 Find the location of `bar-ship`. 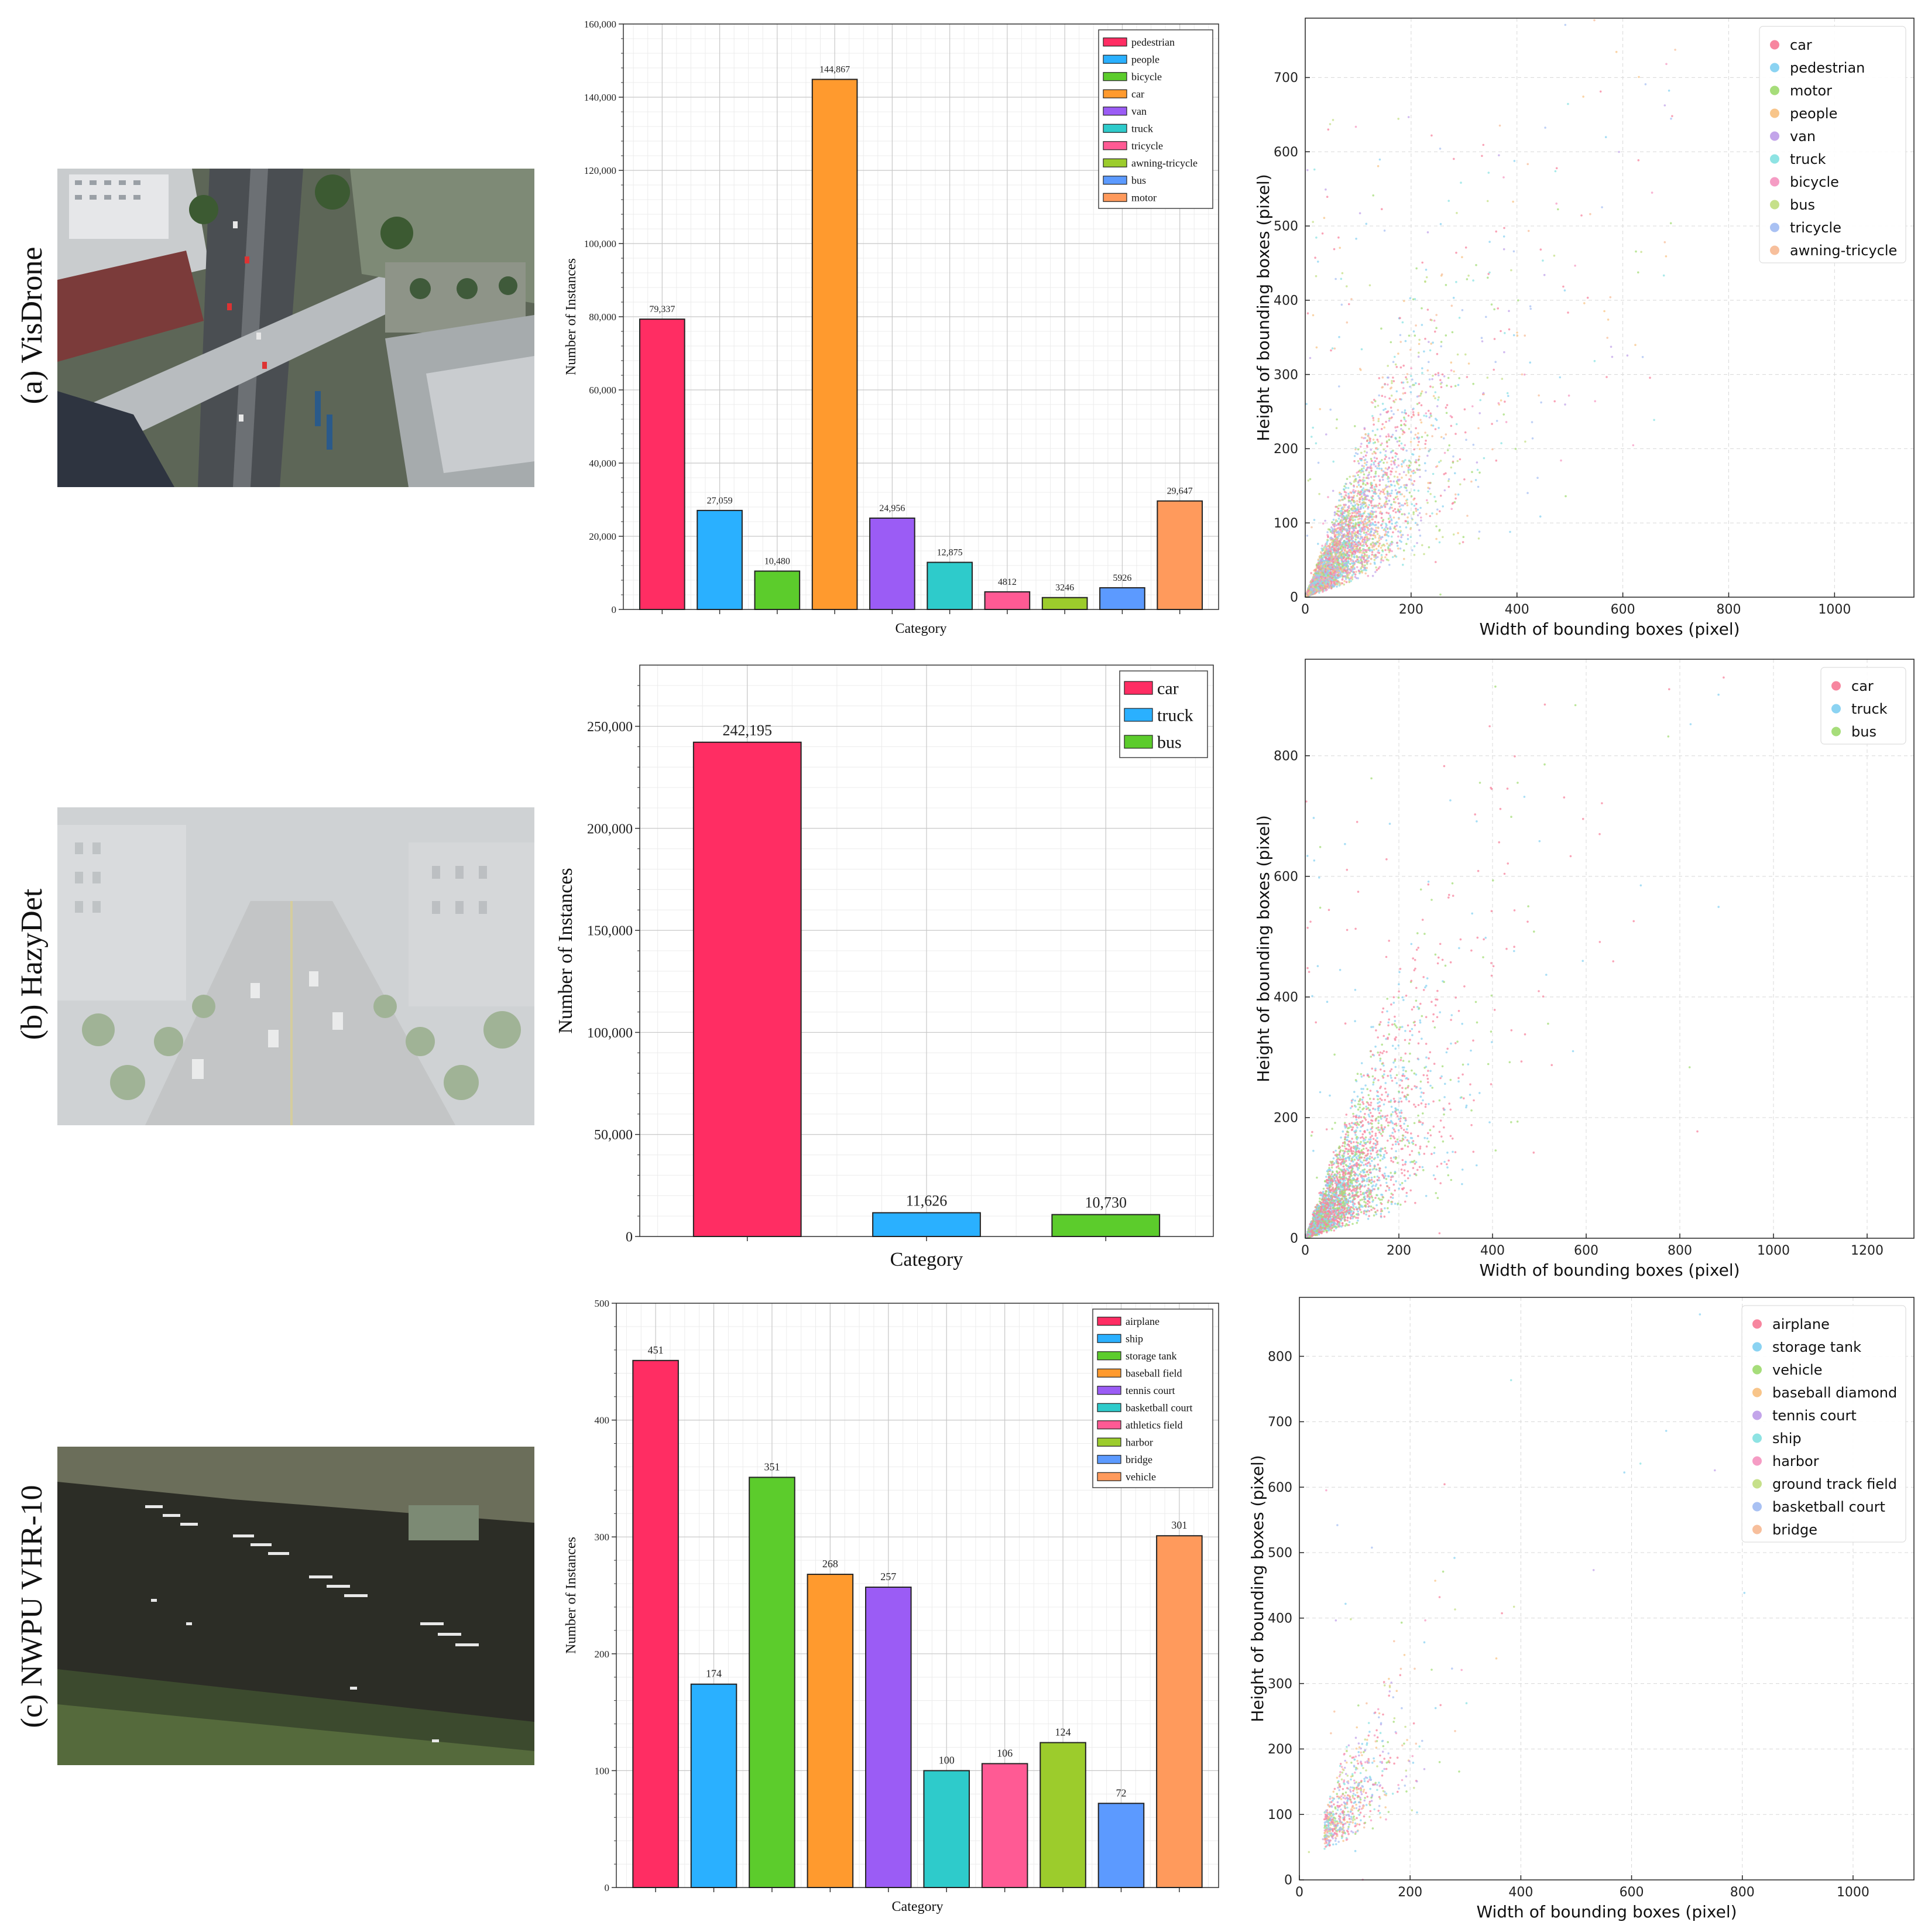

bar-ship is located at coordinates (714, 1786).